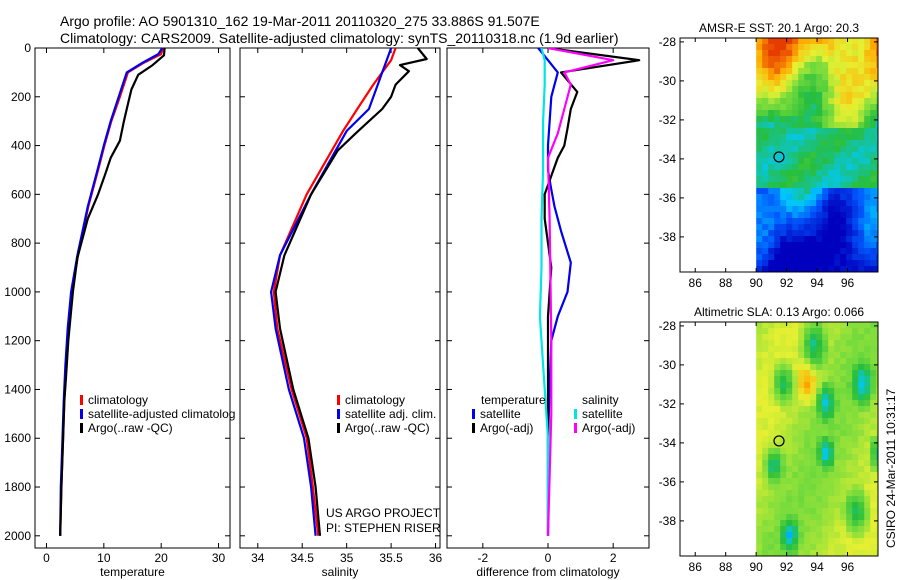  I want to click on x-axis-label: temperature, so click(132, 572).